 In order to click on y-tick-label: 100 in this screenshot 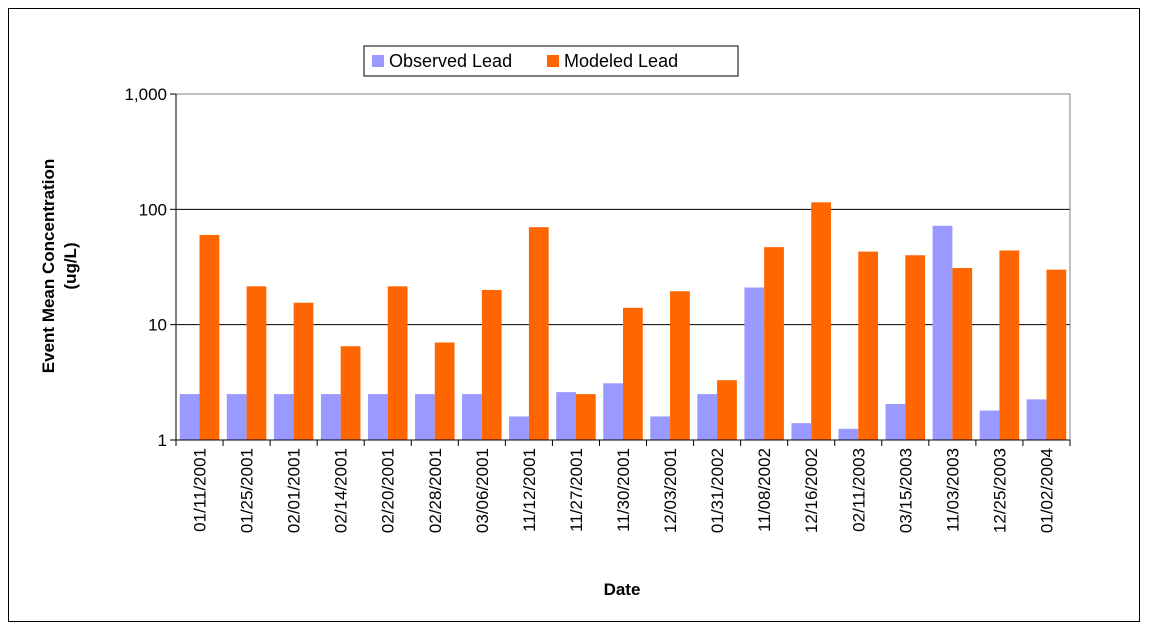, I will do `click(153, 209)`.